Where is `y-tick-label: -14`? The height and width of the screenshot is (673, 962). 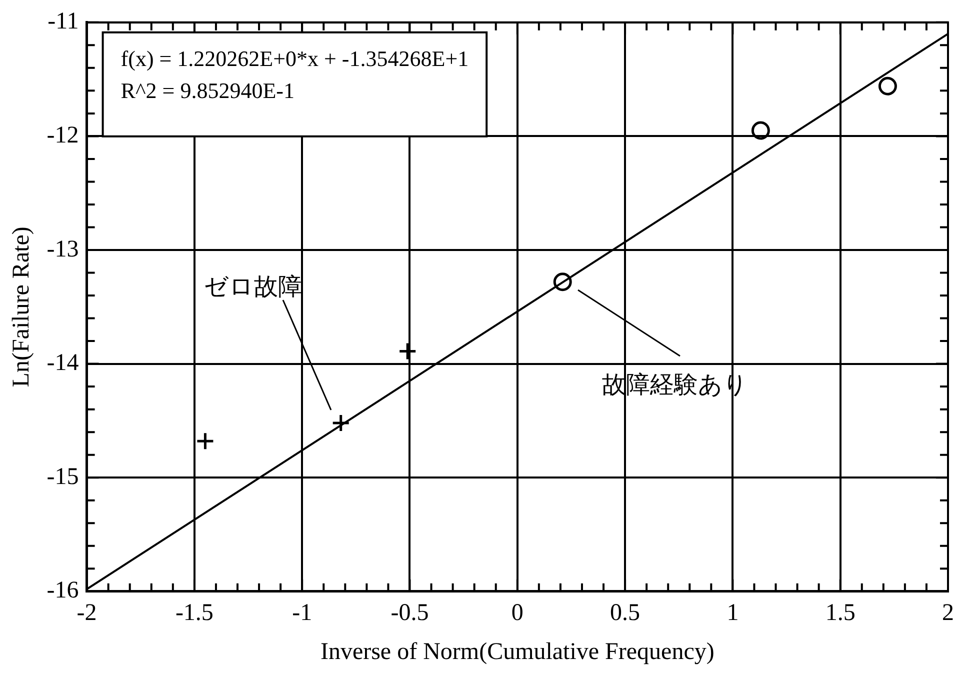
y-tick-label: -14 is located at coordinates (62, 363).